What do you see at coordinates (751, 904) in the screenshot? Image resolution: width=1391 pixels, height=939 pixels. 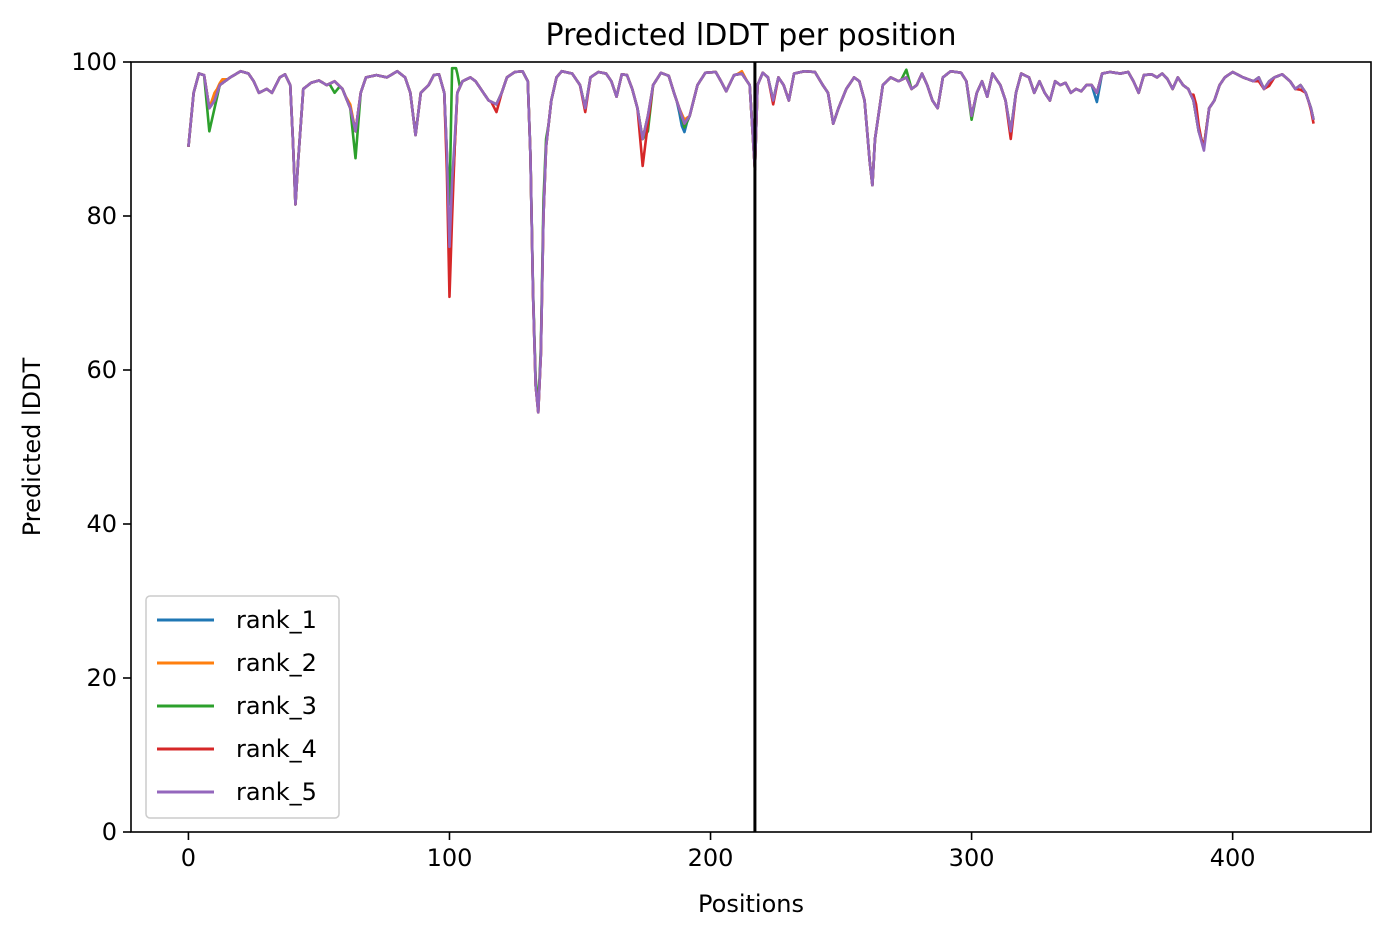 I see `x-axis-label: Positions` at bounding box center [751, 904].